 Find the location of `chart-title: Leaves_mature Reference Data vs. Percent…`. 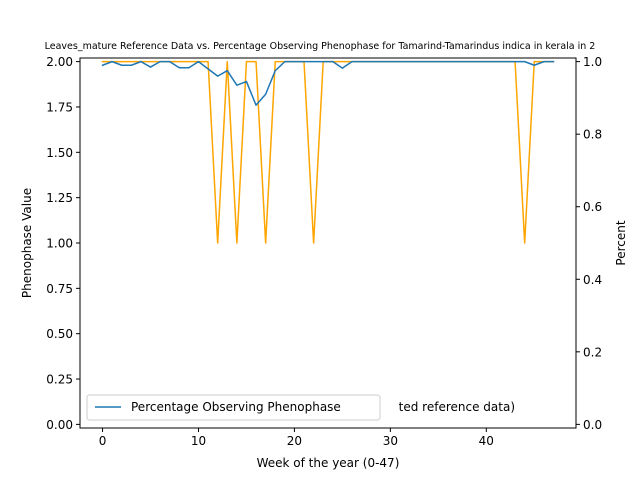

chart-title: Leaves_mature Reference Data vs. Percent… is located at coordinates (320, 46).